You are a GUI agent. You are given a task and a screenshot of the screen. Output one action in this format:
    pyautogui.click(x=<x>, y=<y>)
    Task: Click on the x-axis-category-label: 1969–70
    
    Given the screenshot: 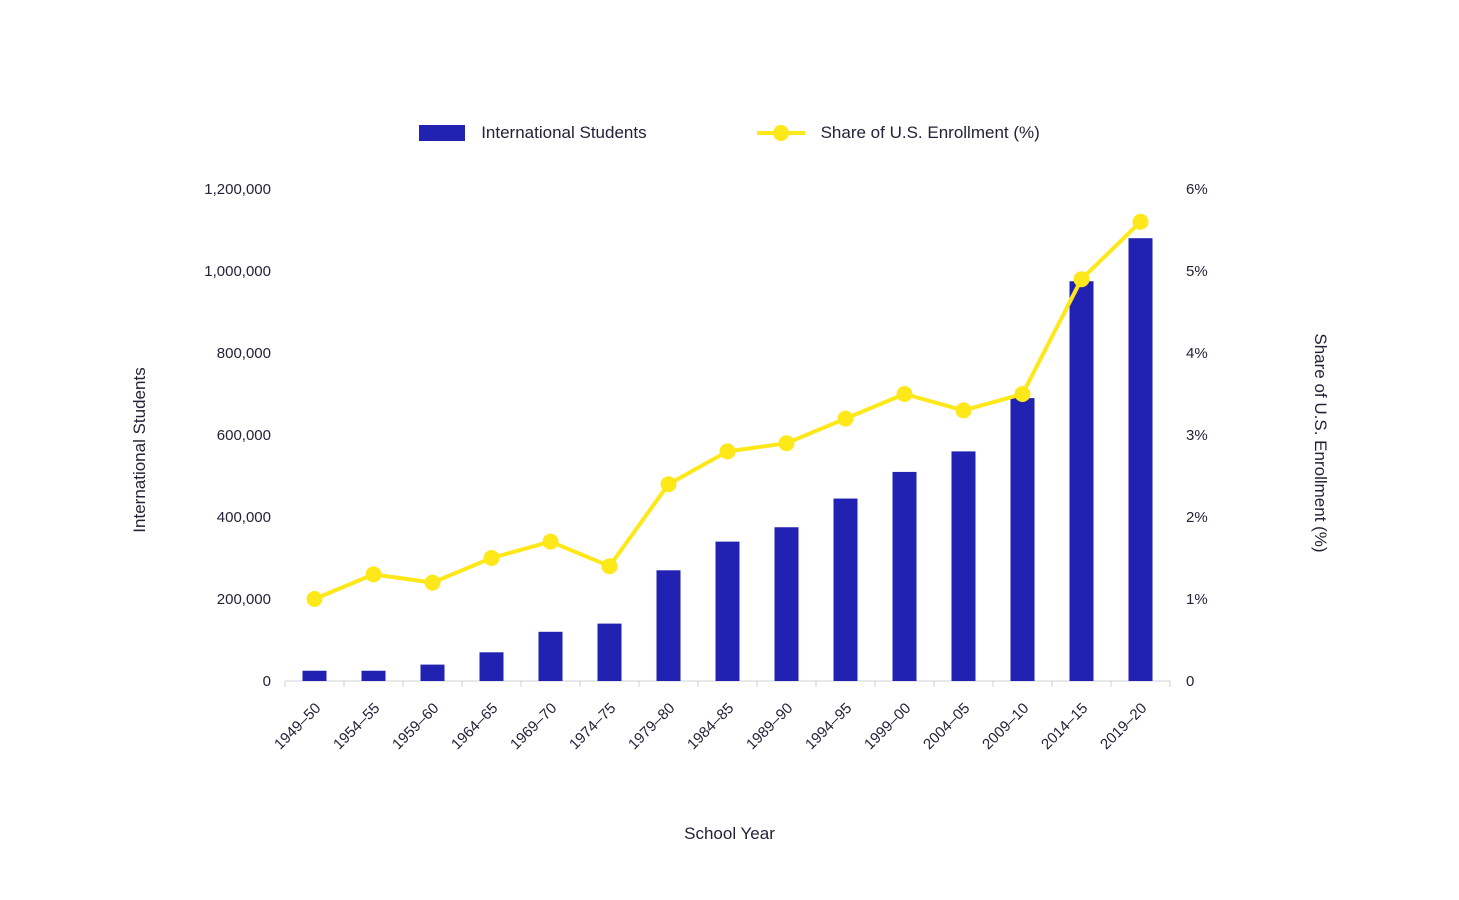 What is the action you would take?
    pyautogui.click(x=533, y=726)
    